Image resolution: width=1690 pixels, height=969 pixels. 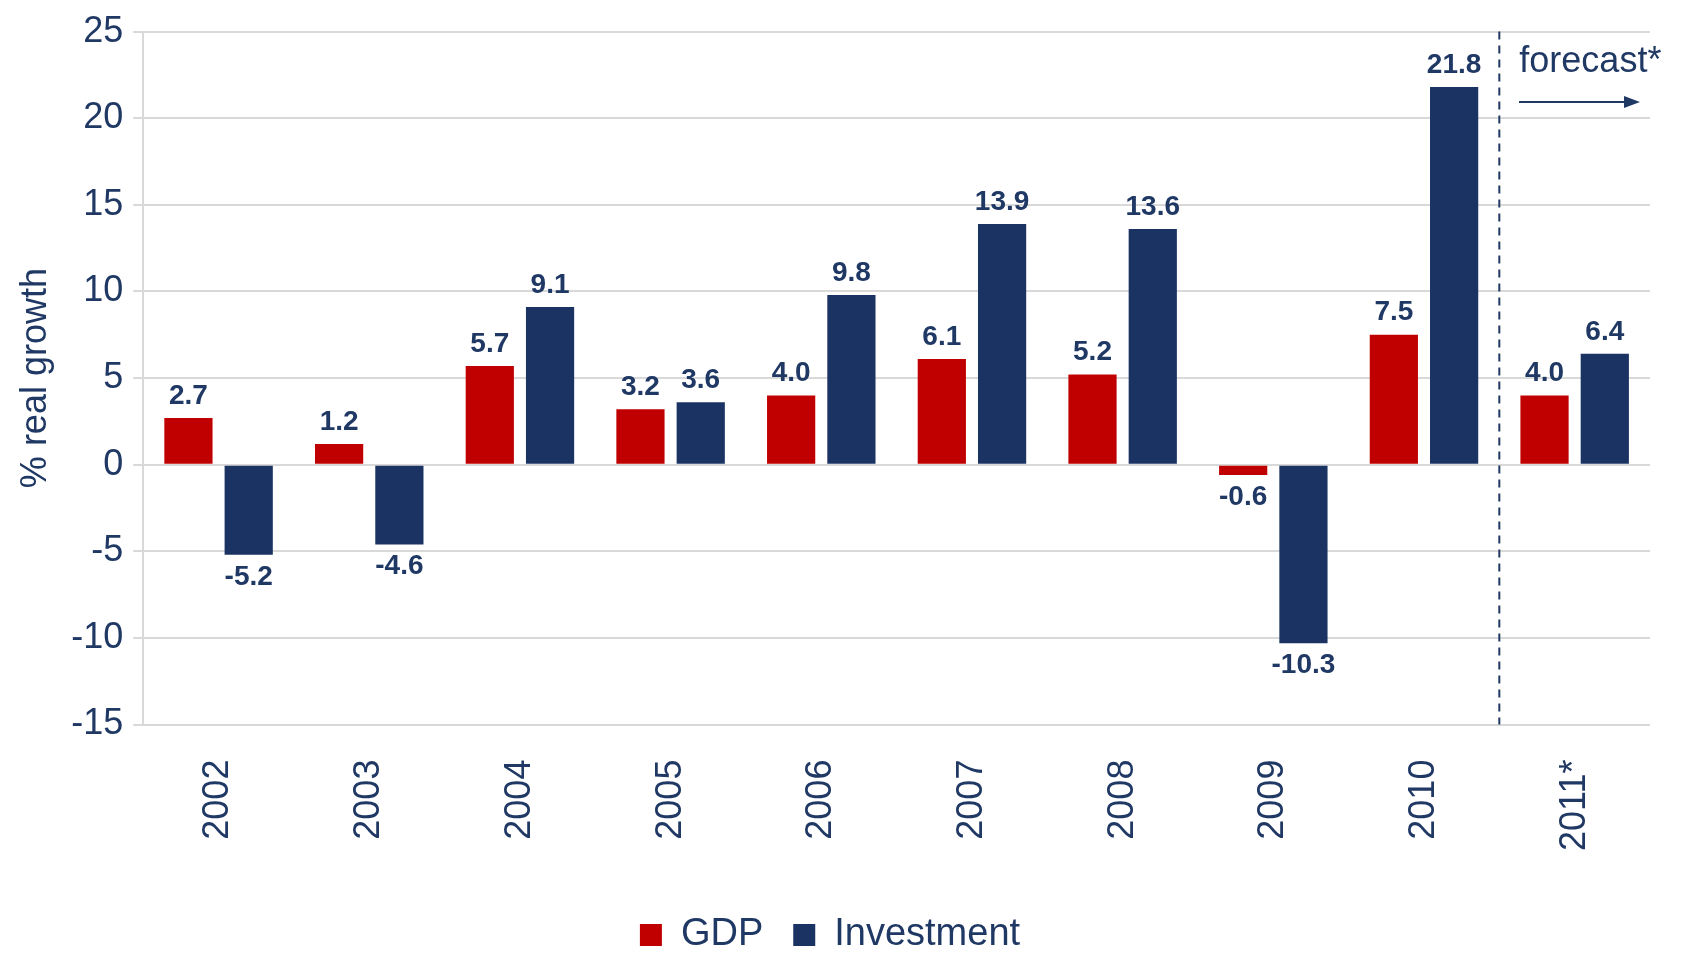 What do you see at coordinates (1271, 799) in the screenshot?
I see `x-tick-label: 2009` at bounding box center [1271, 799].